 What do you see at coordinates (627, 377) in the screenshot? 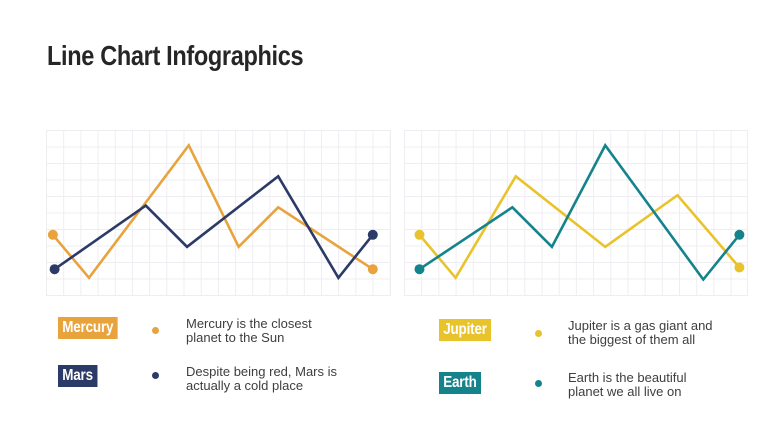
I see `text-line: Earth is the beautiful` at bounding box center [627, 377].